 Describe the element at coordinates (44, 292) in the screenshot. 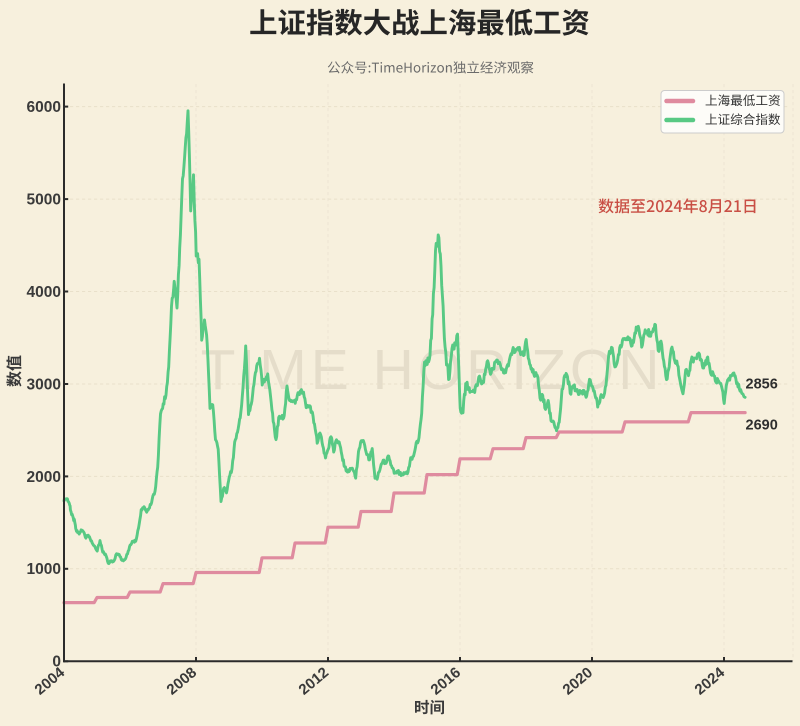

I see `svg-text: 4000` at that location.